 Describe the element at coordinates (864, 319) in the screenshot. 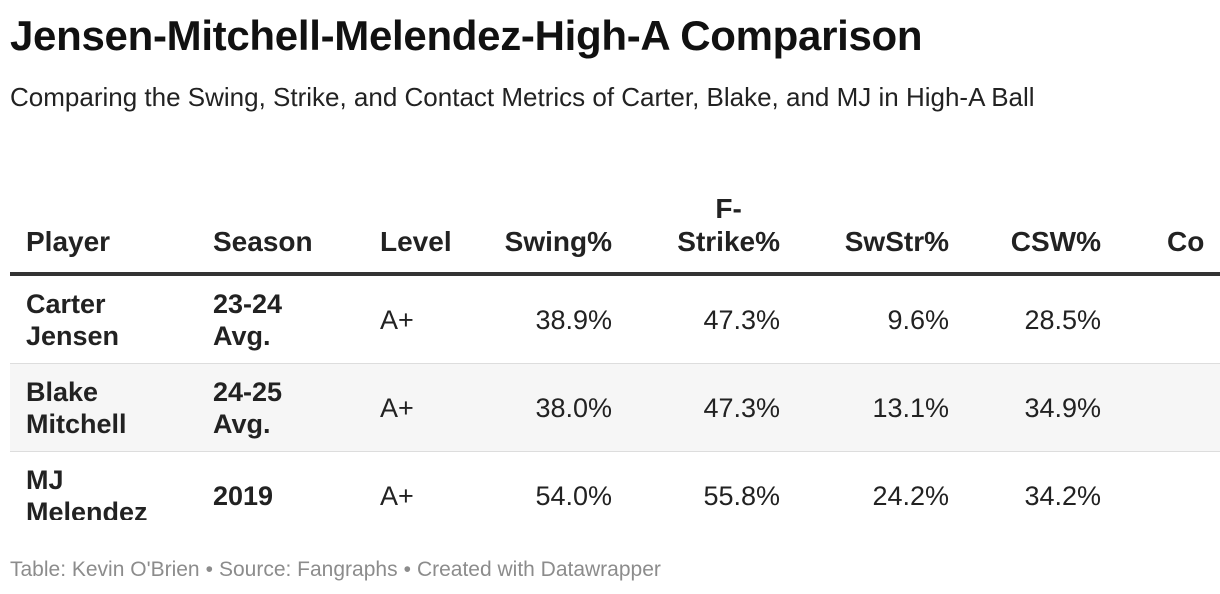

I see `swstr-cell: 9.6%` at that location.